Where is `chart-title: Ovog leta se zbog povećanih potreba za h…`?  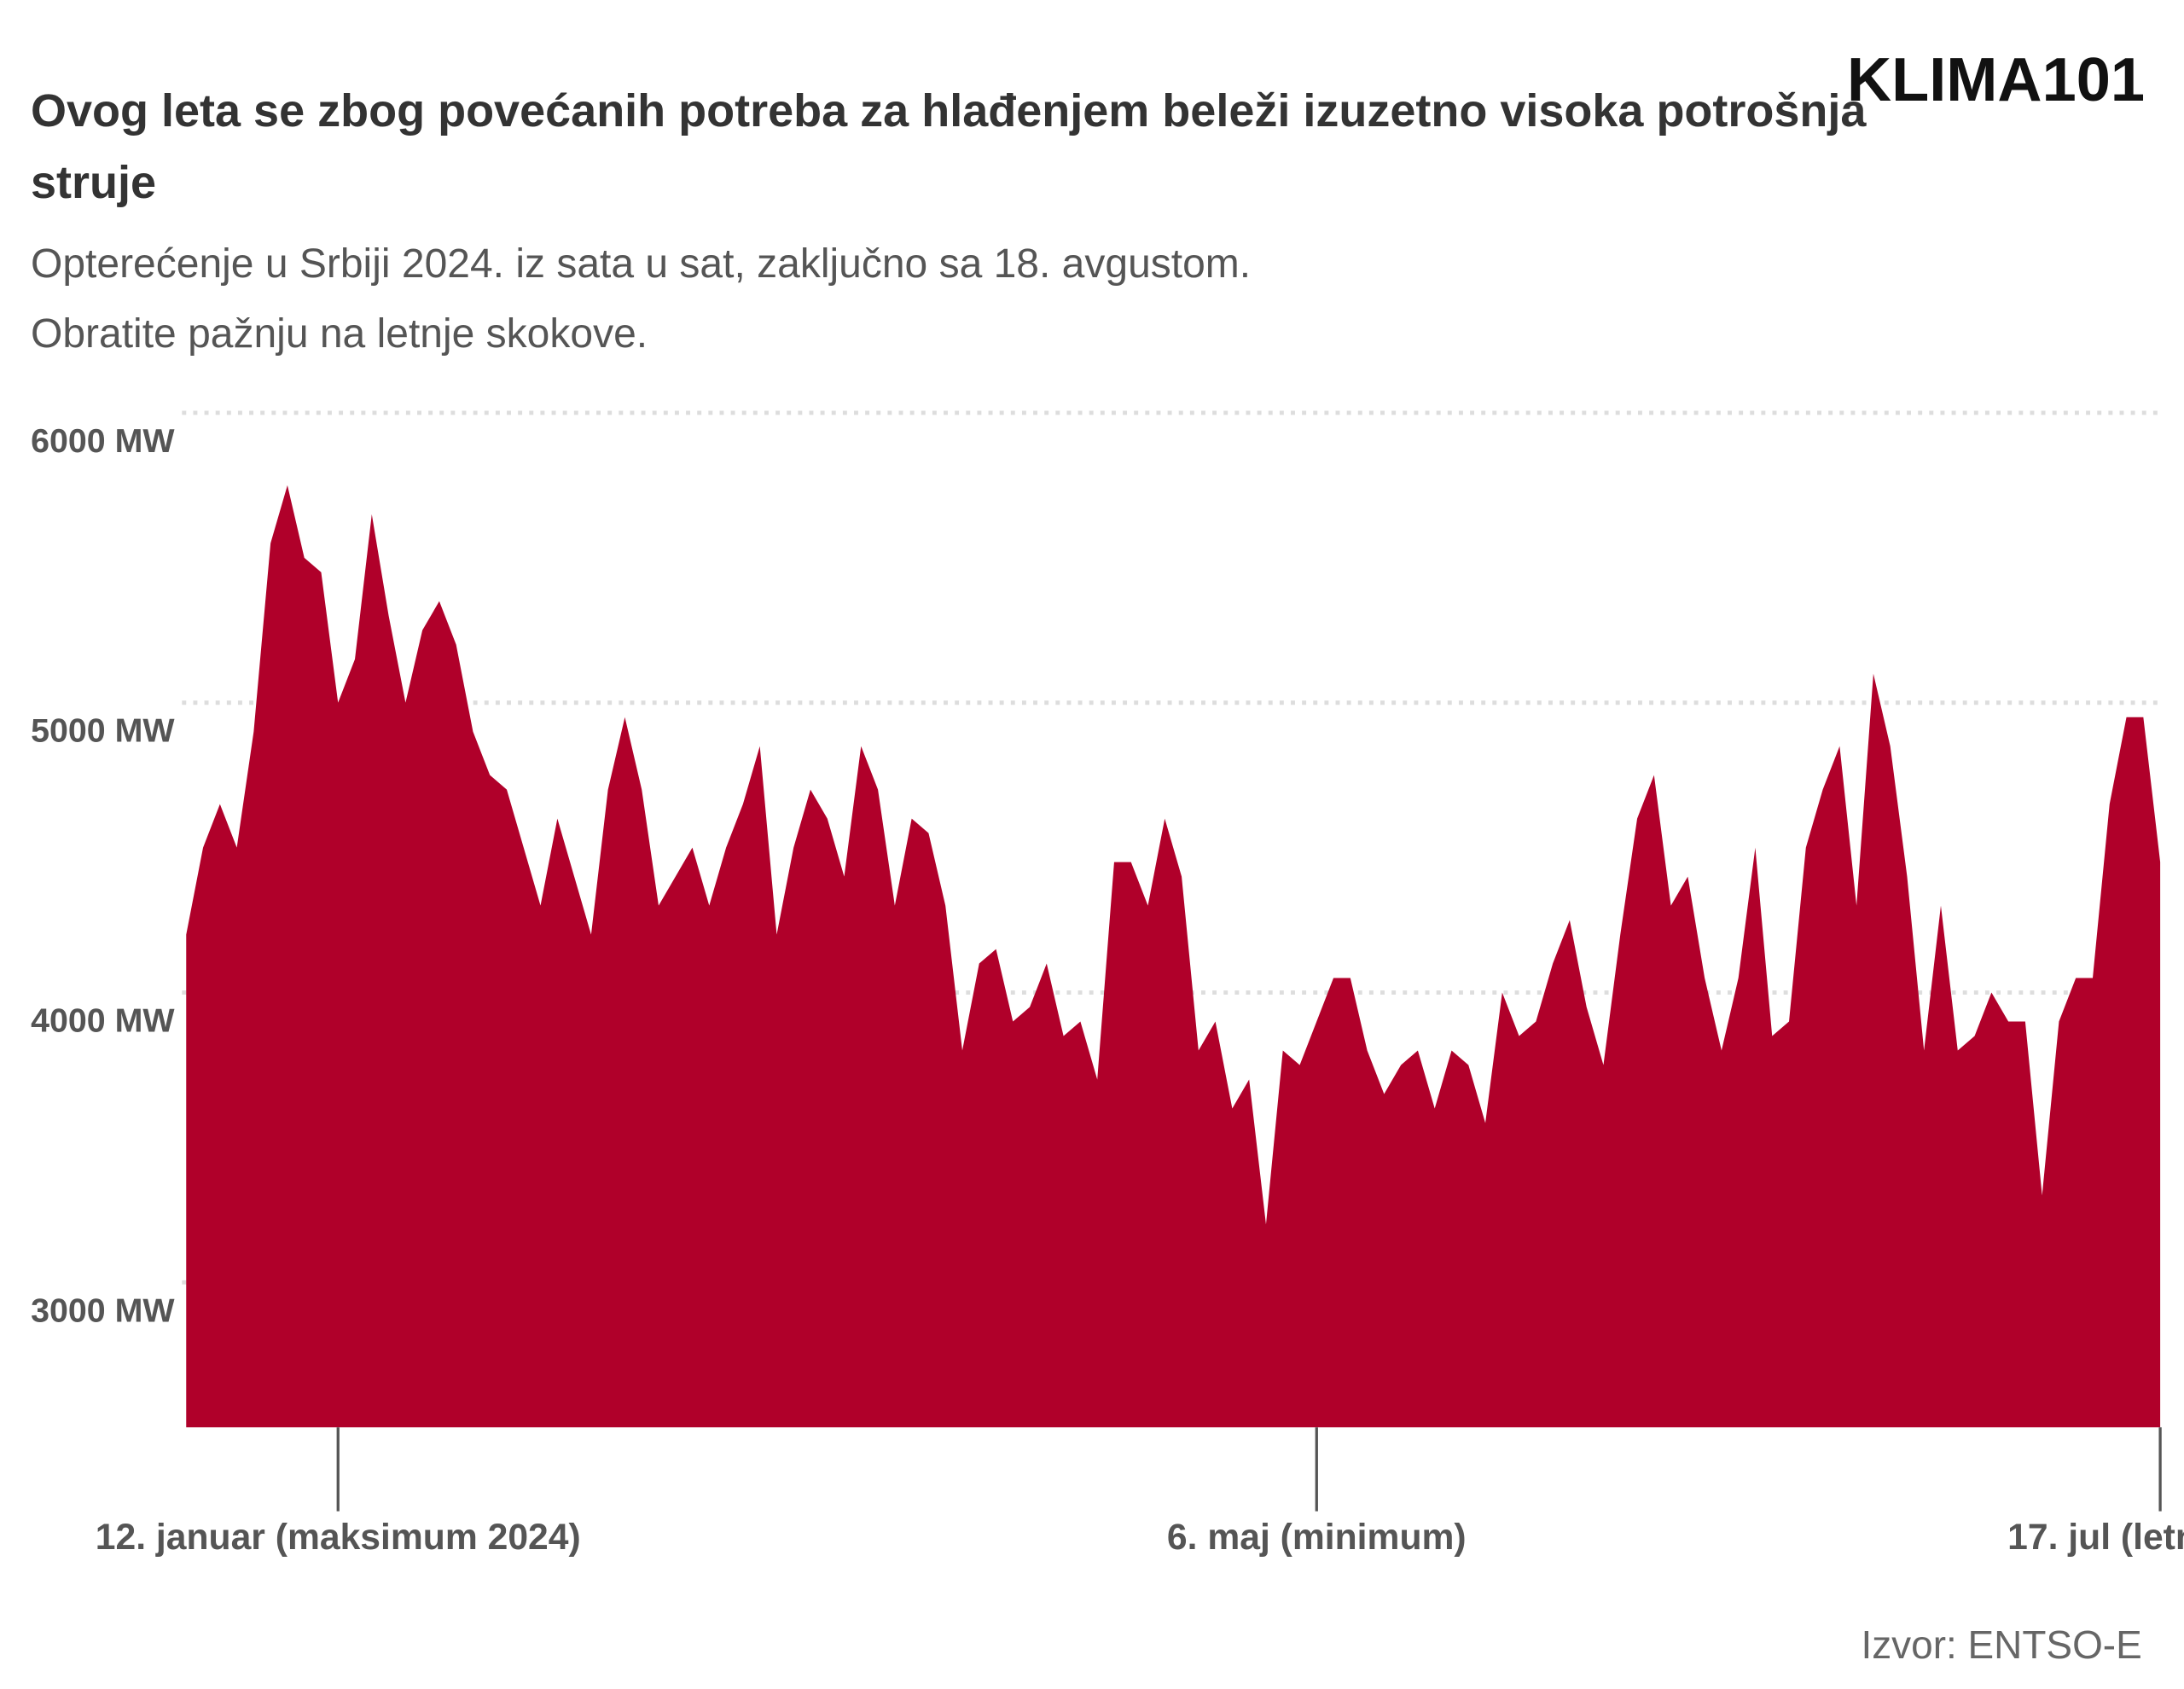 chart-title: Ovog leta se zbog povećanih potreba za h… is located at coordinates (949, 146).